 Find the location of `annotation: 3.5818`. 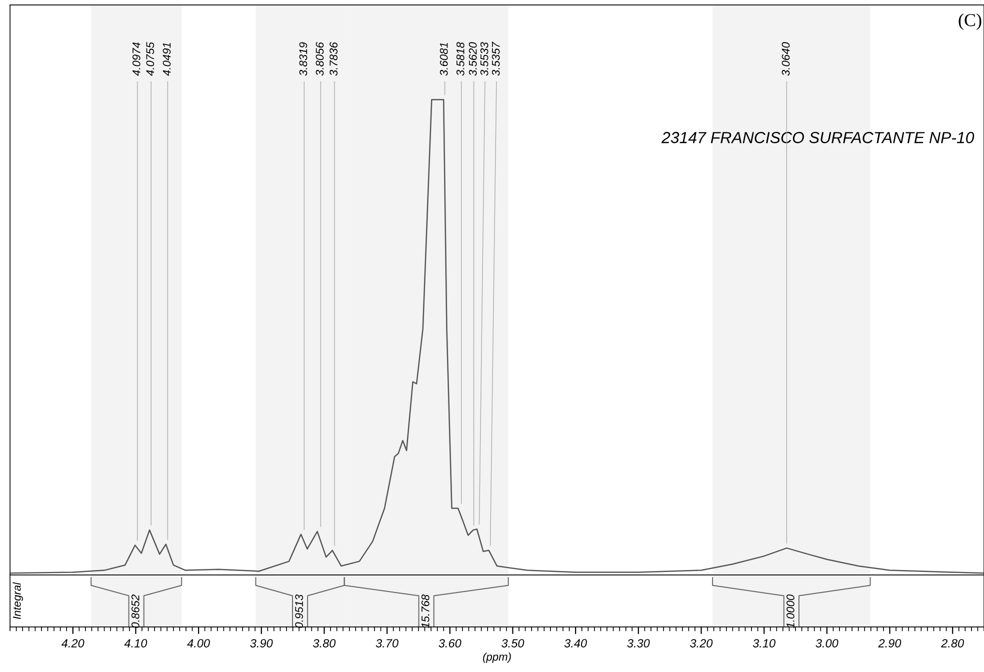

annotation: 3.5818 is located at coordinates (460, 59).